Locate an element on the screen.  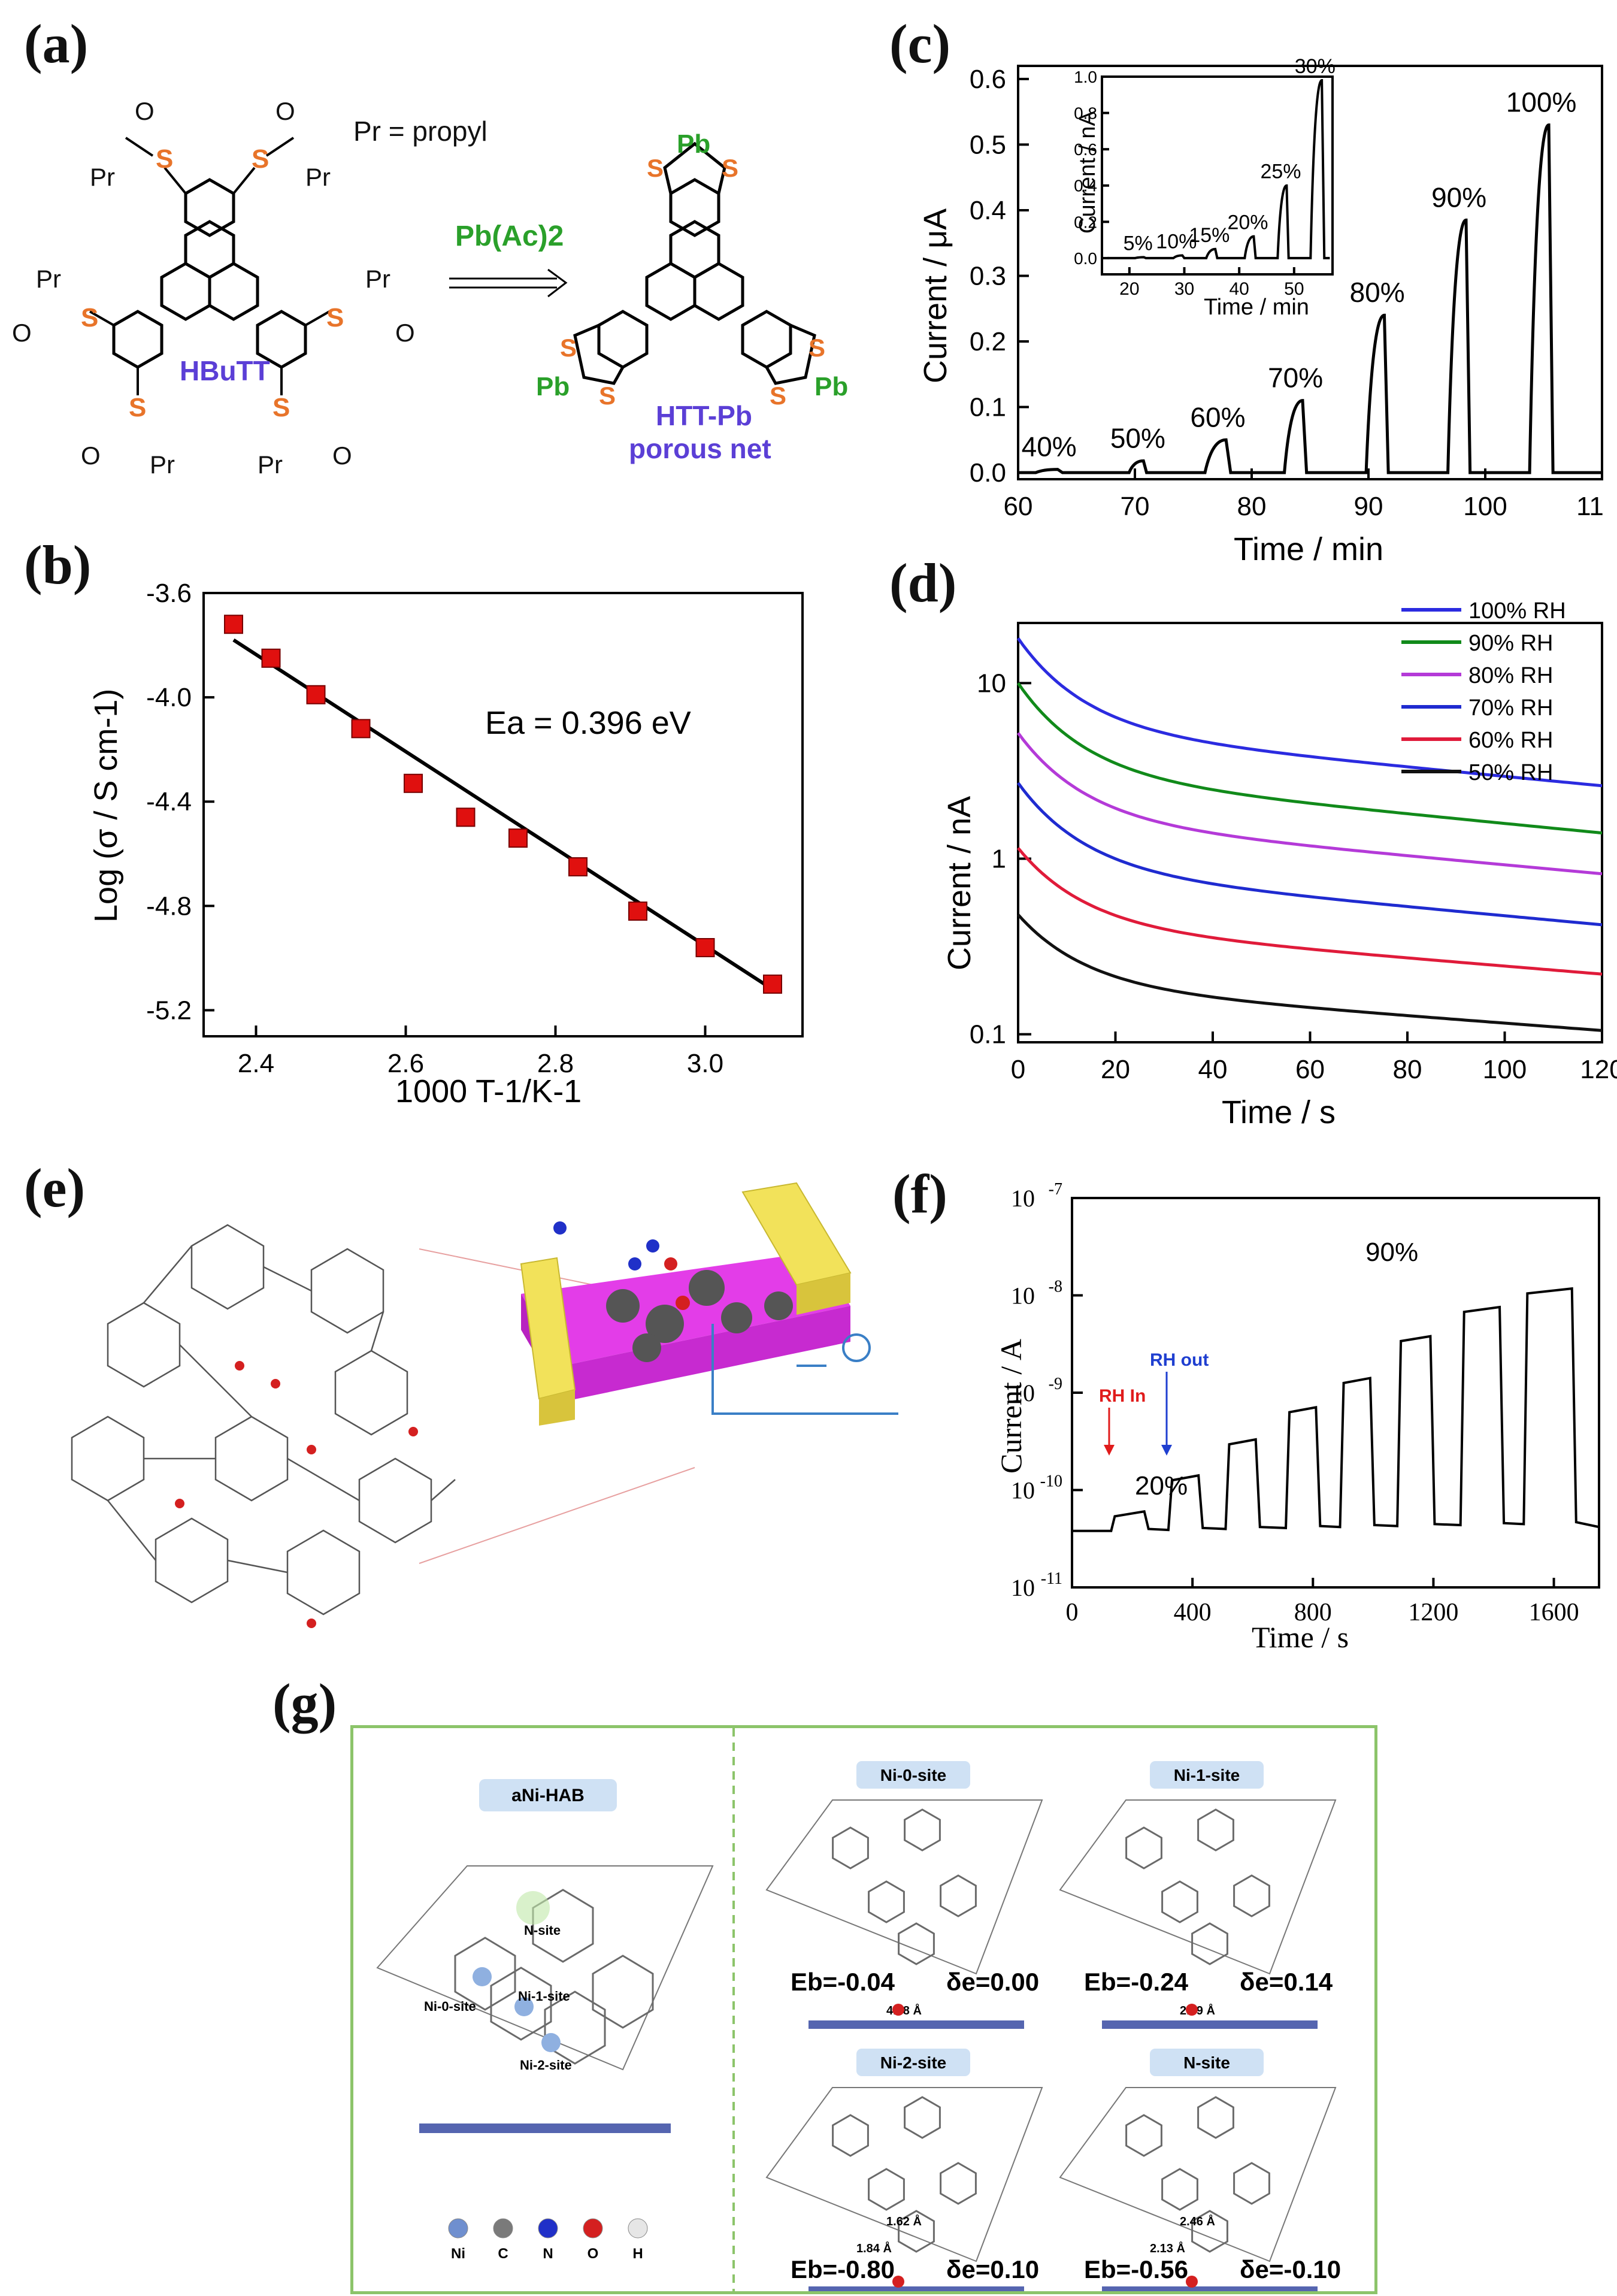
inset-y-tick-label: 0.4 is located at coordinates (1085, 186).